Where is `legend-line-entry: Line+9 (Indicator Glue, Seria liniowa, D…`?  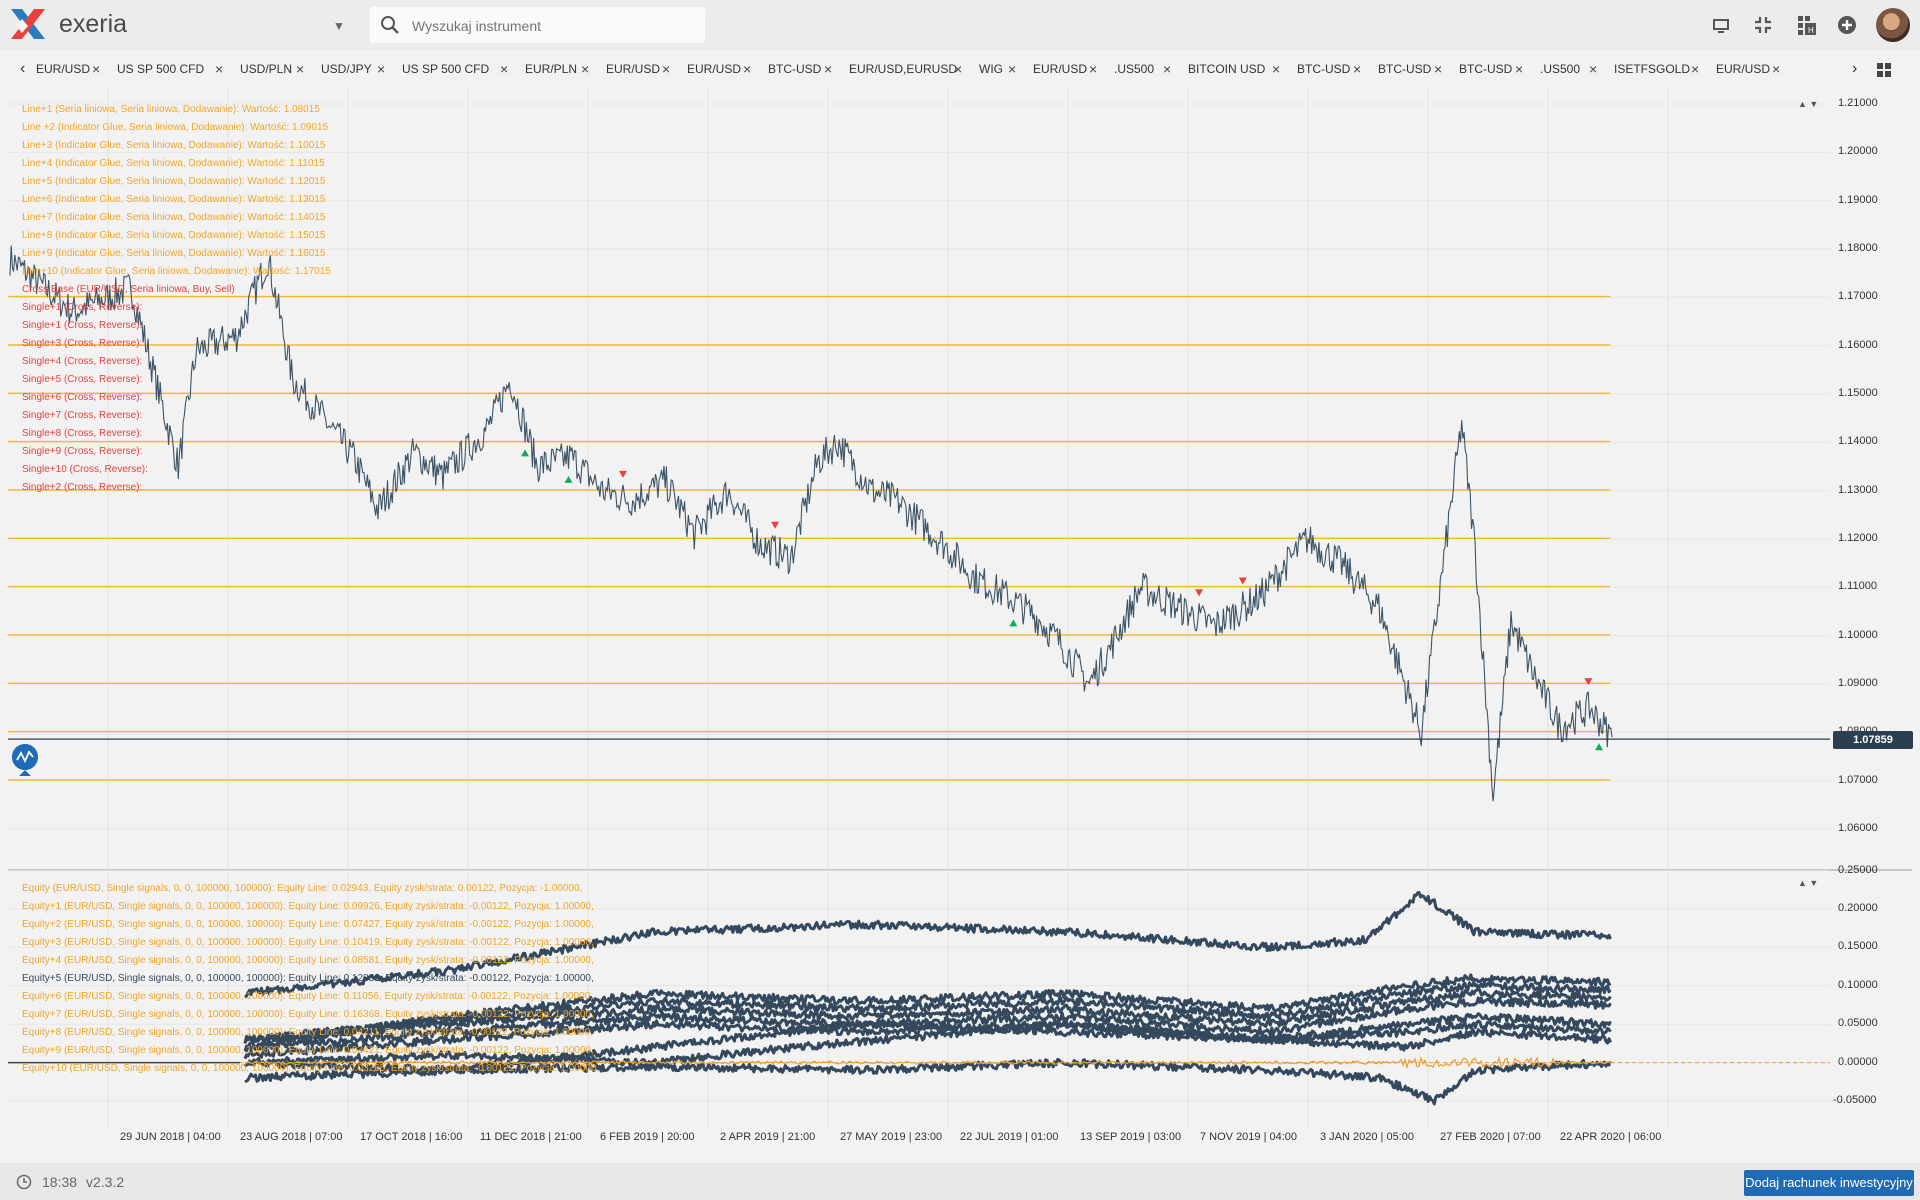 legend-line-entry: Line+9 (Indicator Glue, Seria liniowa, D… is located at coordinates (174, 253).